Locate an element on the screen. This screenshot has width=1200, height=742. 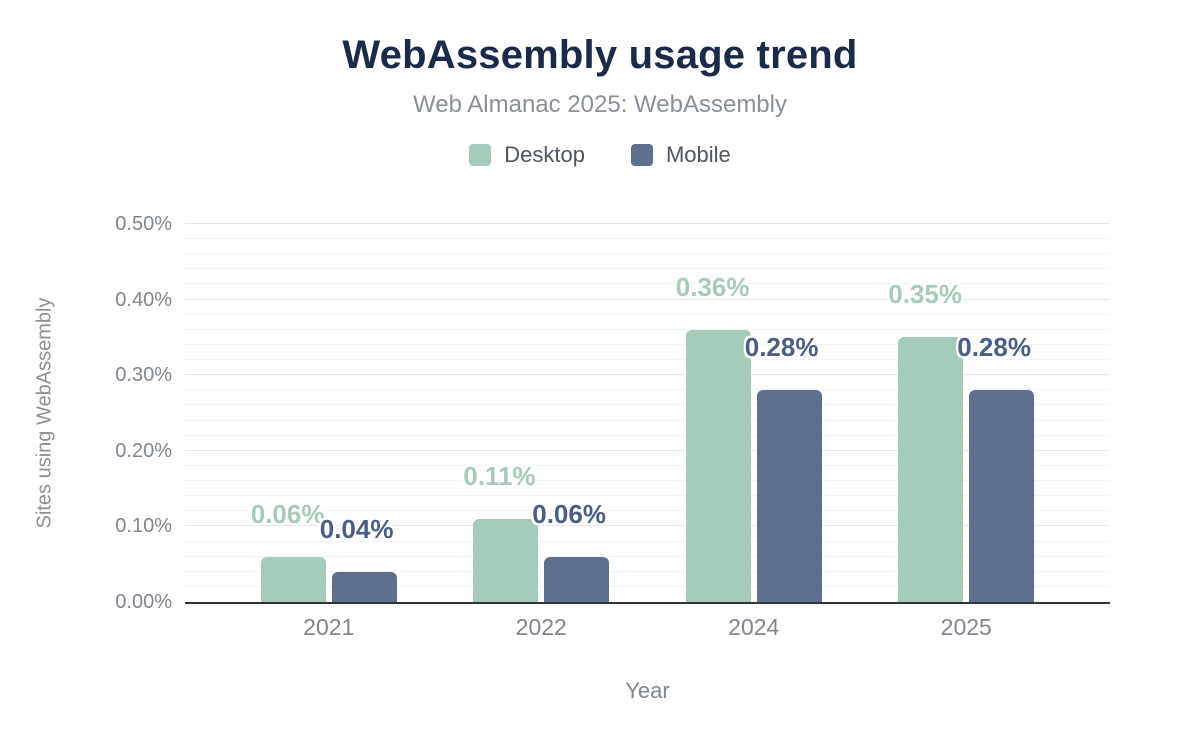
bar-label-desktop-2025: 0.35% is located at coordinates (925, 294).